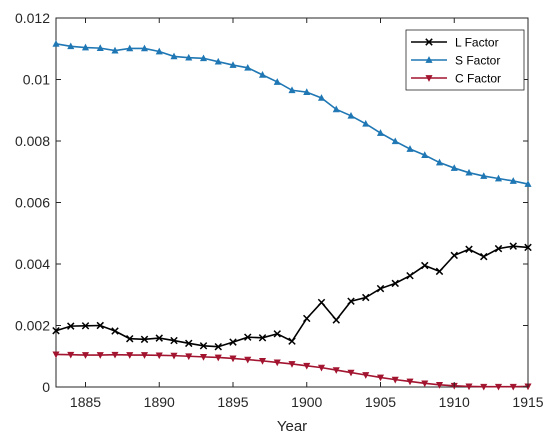 The image size is (550, 439). What do you see at coordinates (306, 402) in the screenshot?
I see `x-tick-label: 1900` at bounding box center [306, 402].